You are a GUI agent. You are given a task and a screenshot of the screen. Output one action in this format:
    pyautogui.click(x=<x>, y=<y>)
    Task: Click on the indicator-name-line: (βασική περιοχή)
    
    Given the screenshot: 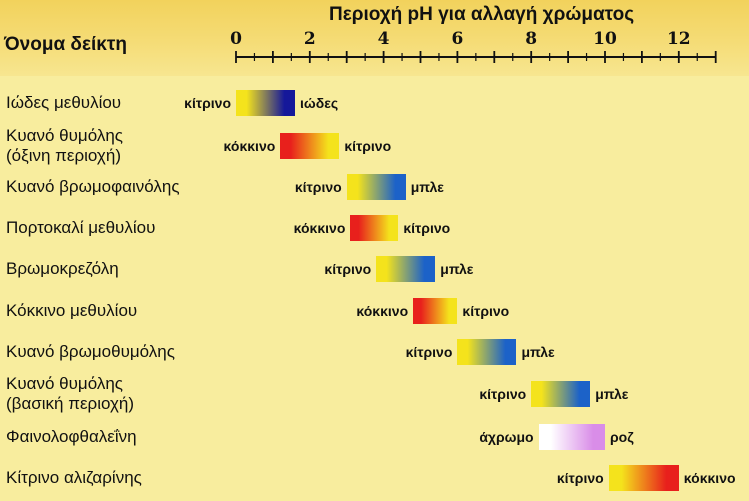 What is the action you would take?
    pyautogui.click(x=70, y=403)
    